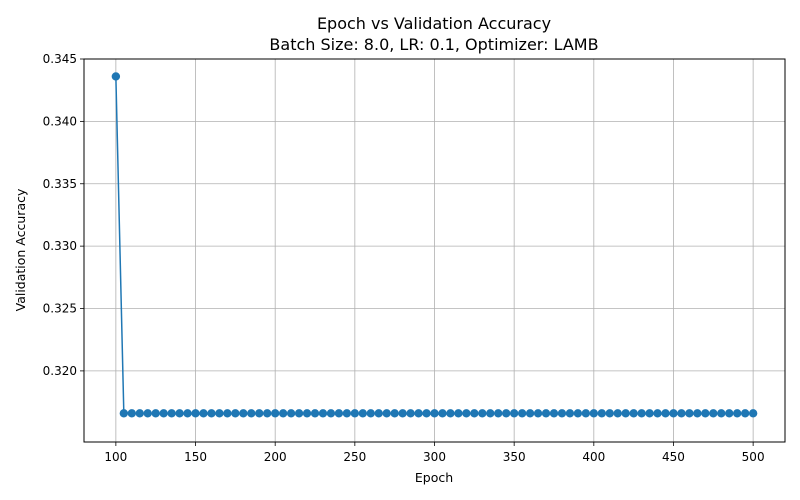 The width and height of the screenshot is (800, 500). Describe the element at coordinates (60, 371) in the screenshot. I see `y-tick-label: 0.320` at that location.